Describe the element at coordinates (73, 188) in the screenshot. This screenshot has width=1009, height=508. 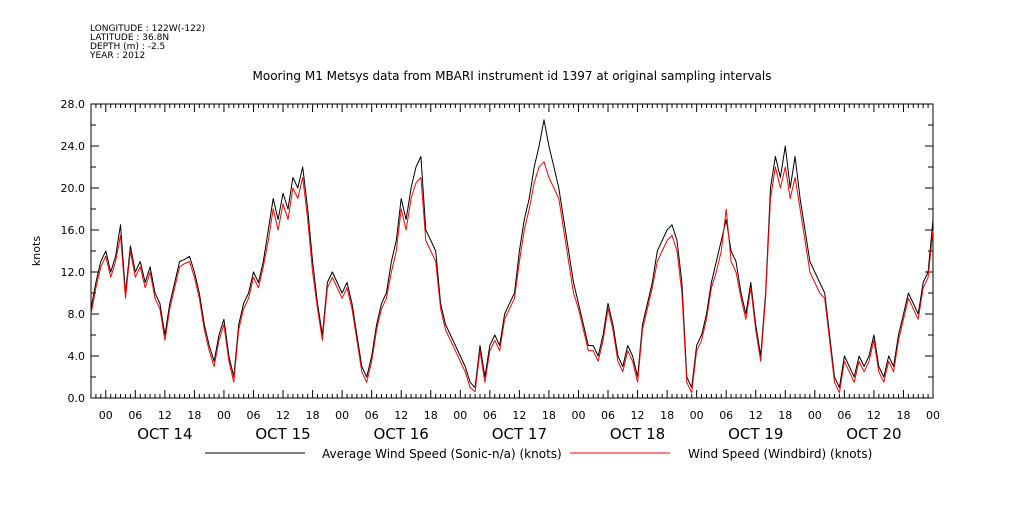
I see `y-tick-label: 20.0` at that location.